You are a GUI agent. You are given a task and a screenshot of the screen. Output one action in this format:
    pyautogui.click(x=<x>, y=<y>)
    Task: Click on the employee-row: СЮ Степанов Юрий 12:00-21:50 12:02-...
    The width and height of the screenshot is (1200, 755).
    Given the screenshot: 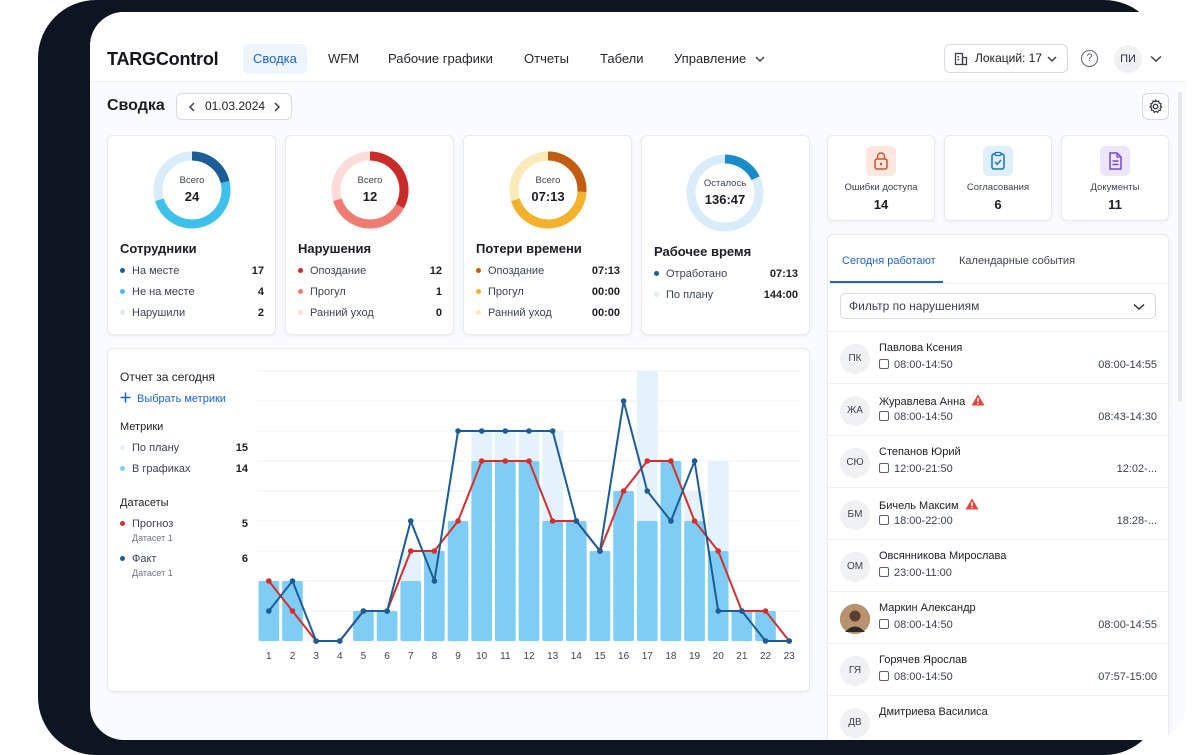 What is the action you would take?
    pyautogui.click(x=998, y=461)
    